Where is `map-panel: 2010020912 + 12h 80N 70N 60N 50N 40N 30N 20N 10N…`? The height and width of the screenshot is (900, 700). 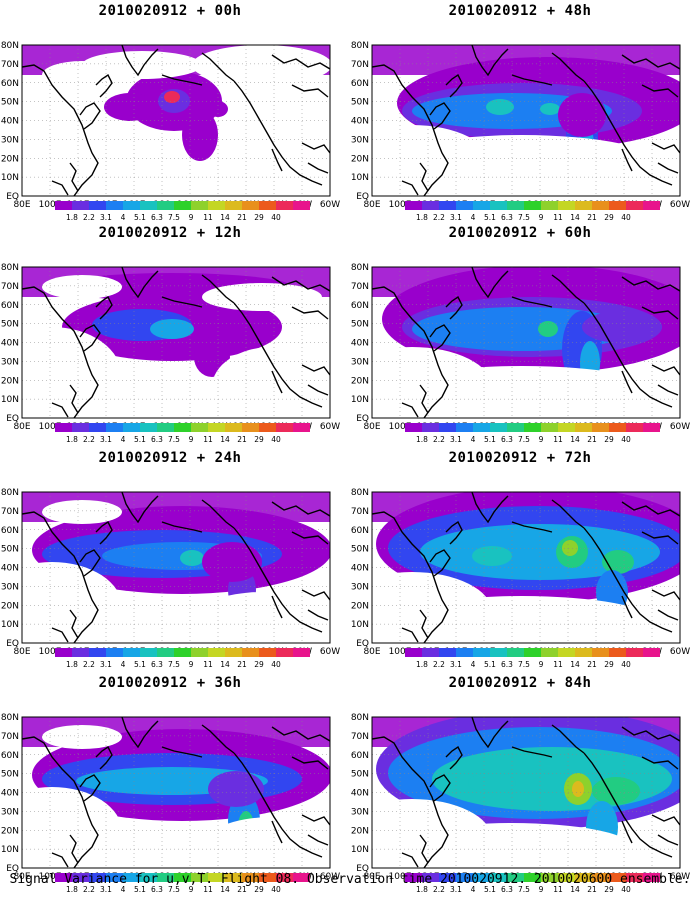 map-panel: 2010020912 + 12h 80N 70N 60N 50N 40N 30N 20N 10N… is located at coordinates (170, 337).